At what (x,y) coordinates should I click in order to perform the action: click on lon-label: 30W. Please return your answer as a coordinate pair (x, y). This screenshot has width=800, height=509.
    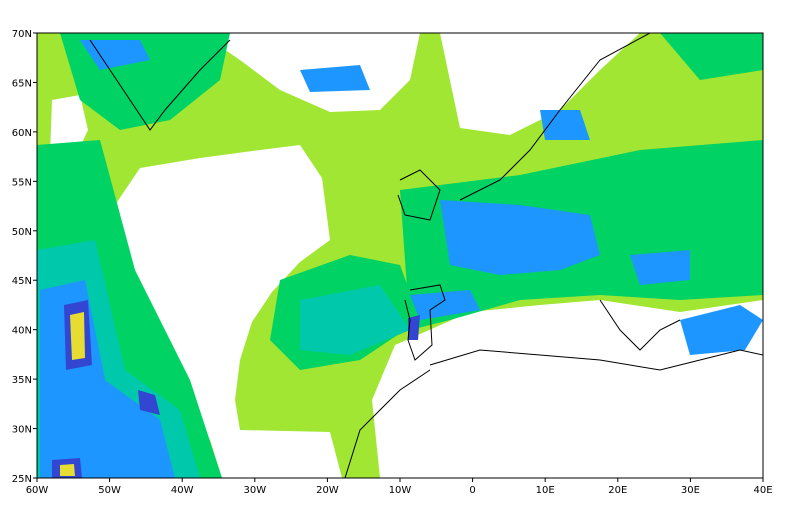
    Looking at the image, I should click on (254, 490).